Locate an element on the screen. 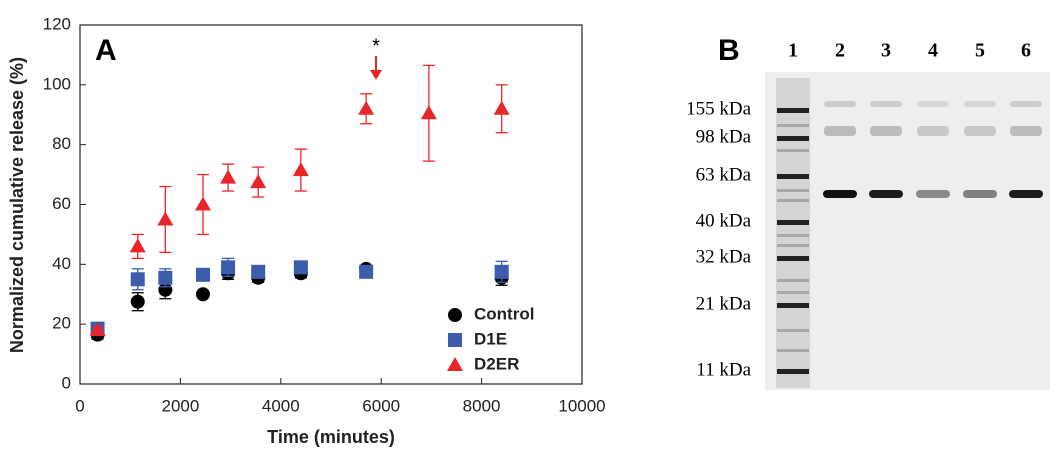  marker-label: 98 kDa is located at coordinates (724, 136).